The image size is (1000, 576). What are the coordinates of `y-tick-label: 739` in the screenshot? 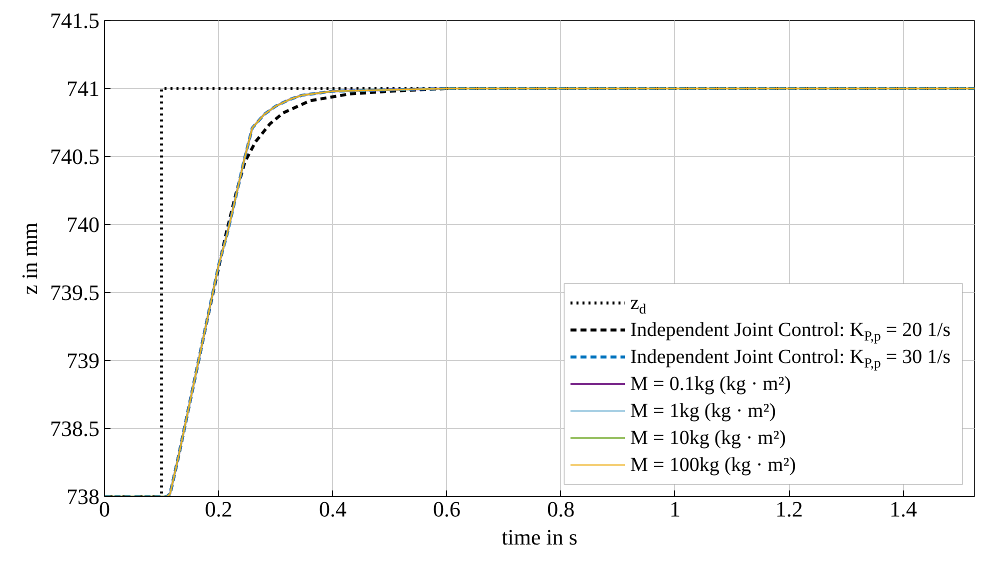 It's located at (83, 360).